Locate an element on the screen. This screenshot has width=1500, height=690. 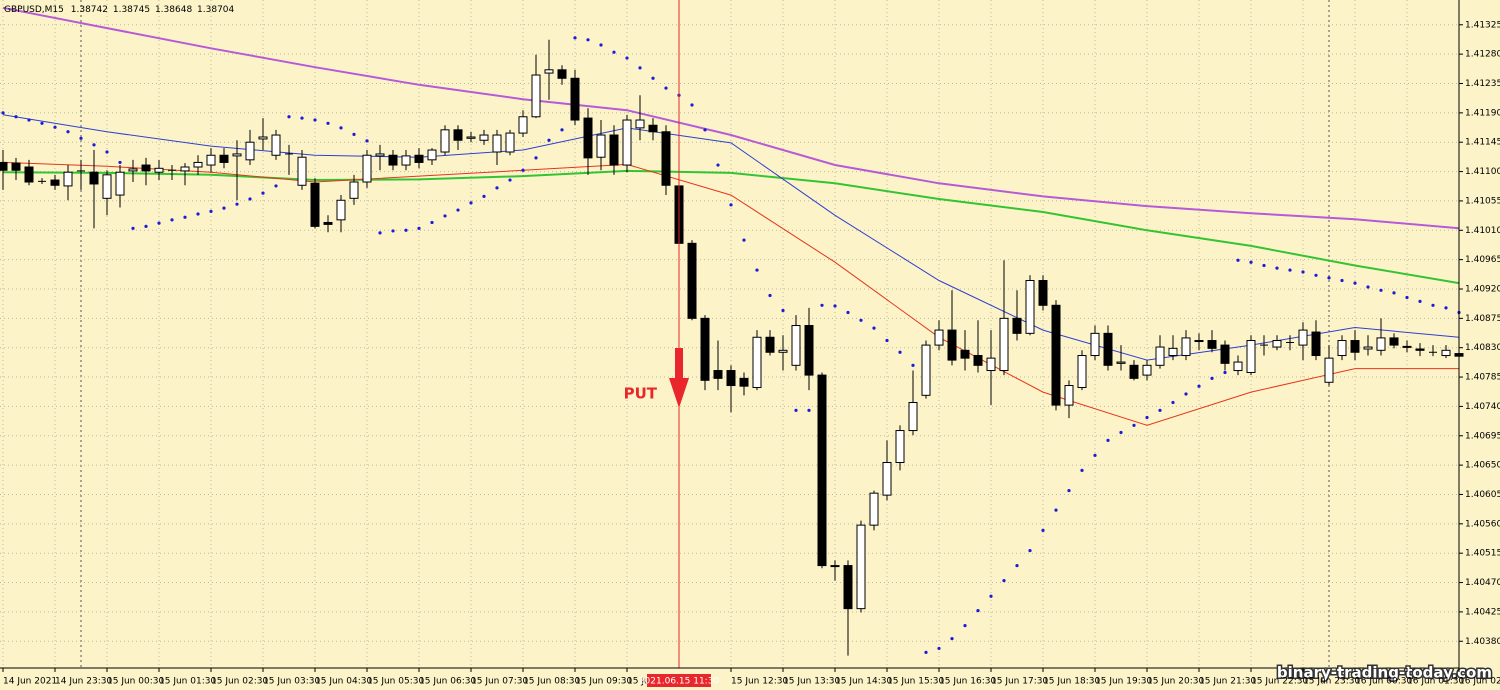
x-tick-label: 15 Jun 23:30 is located at coordinates (1331, 682).